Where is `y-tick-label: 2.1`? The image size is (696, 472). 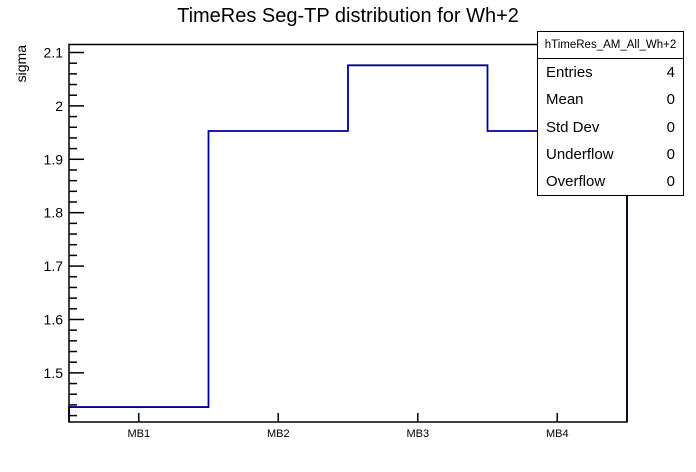
y-tick-label: 2.1 is located at coordinates (54, 53).